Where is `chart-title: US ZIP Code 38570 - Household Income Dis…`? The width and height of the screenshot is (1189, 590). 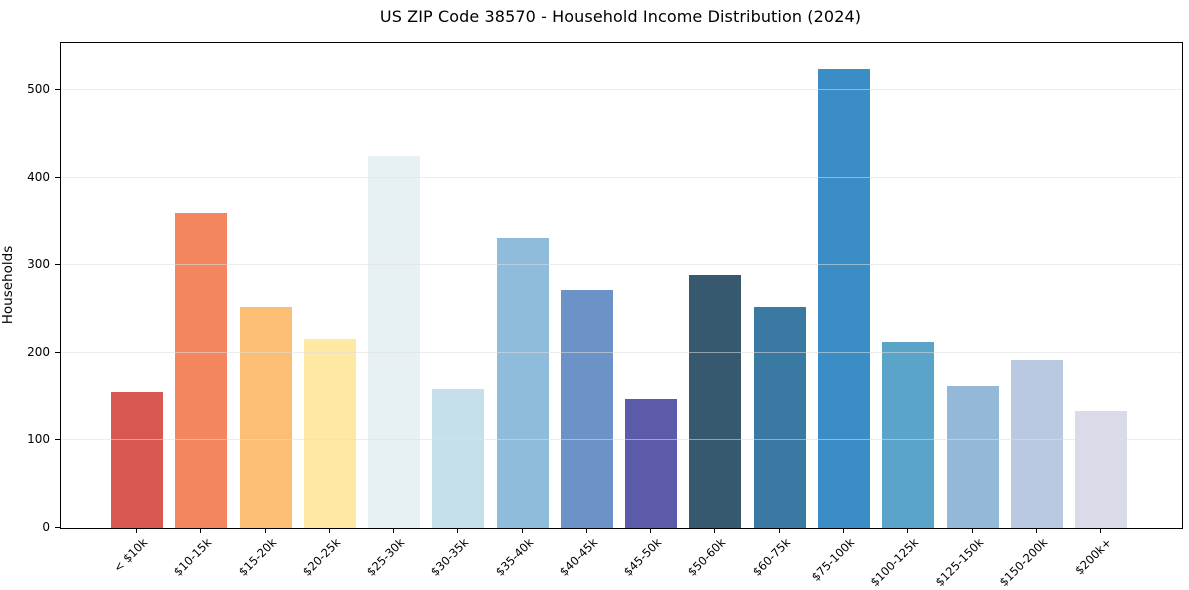 chart-title: US ZIP Code 38570 - Household Income Dis… is located at coordinates (620, 16).